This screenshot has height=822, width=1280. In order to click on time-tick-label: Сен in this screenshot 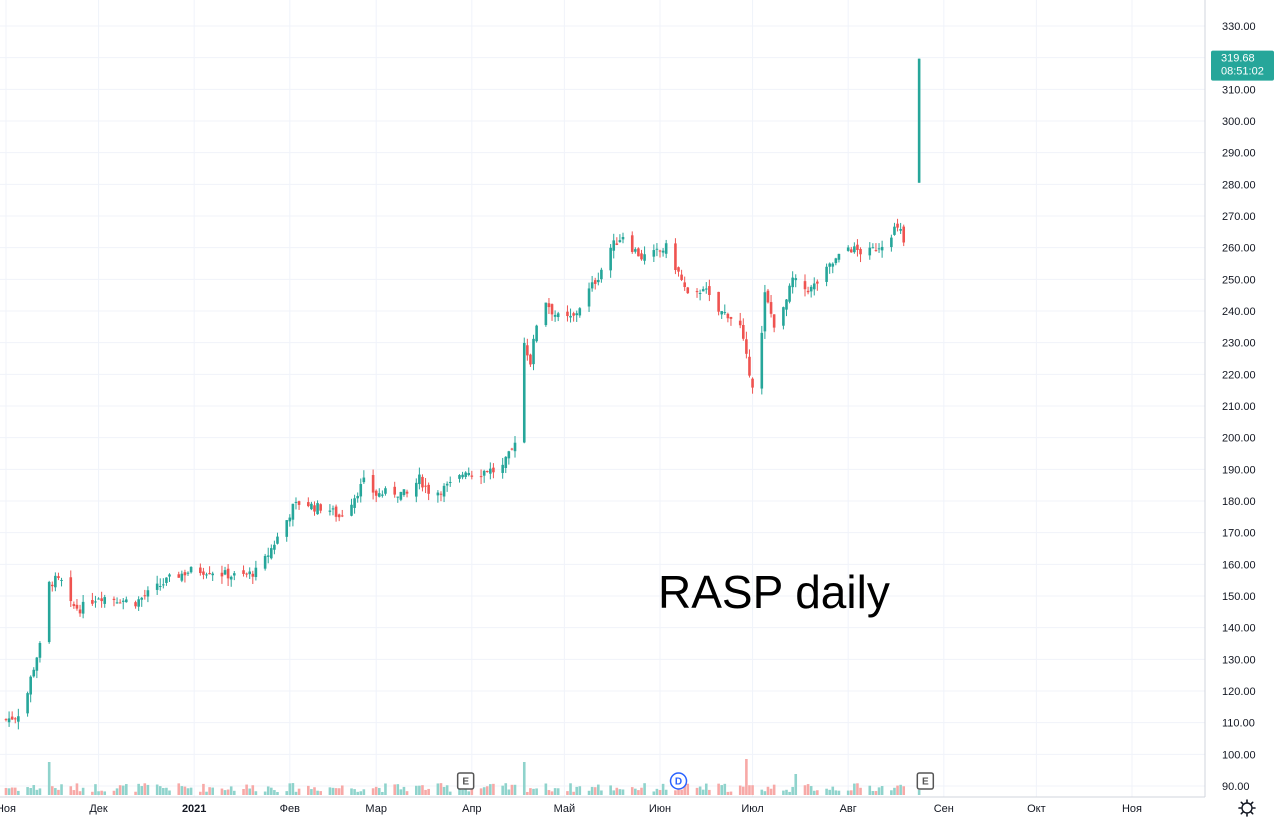, I will do `click(944, 809)`.